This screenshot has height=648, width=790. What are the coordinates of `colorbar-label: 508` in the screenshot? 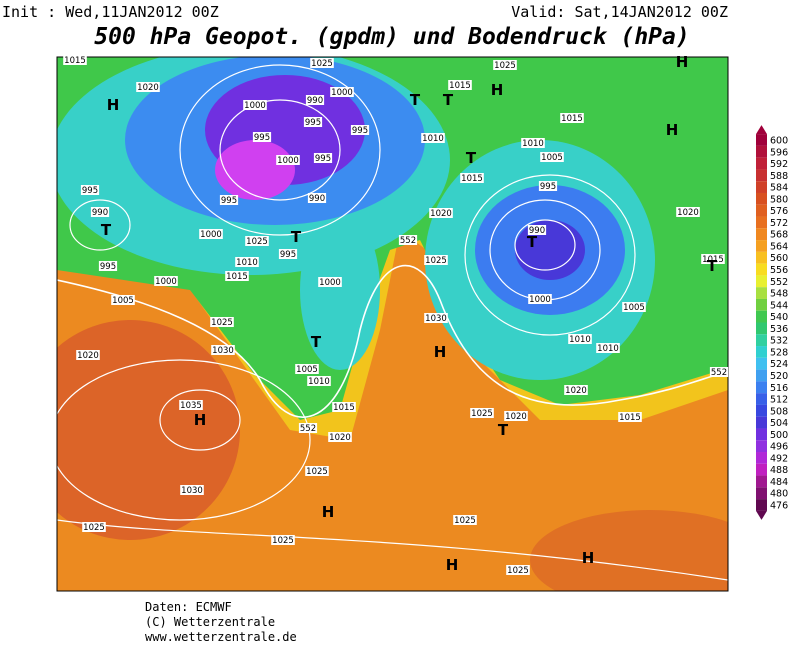 It's located at (779, 411).